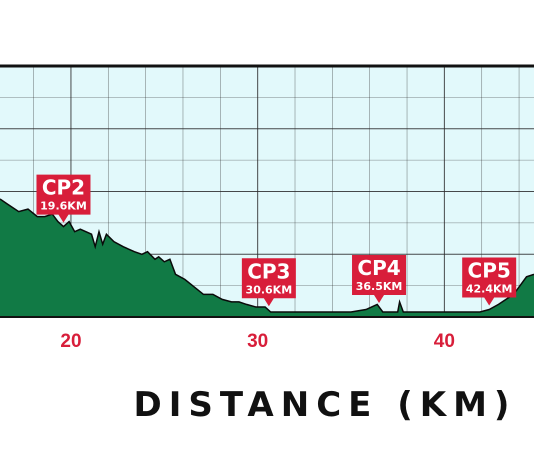  What do you see at coordinates (63, 206) in the screenshot?
I see `checkpoint-distance: 19.6KM` at bounding box center [63, 206].